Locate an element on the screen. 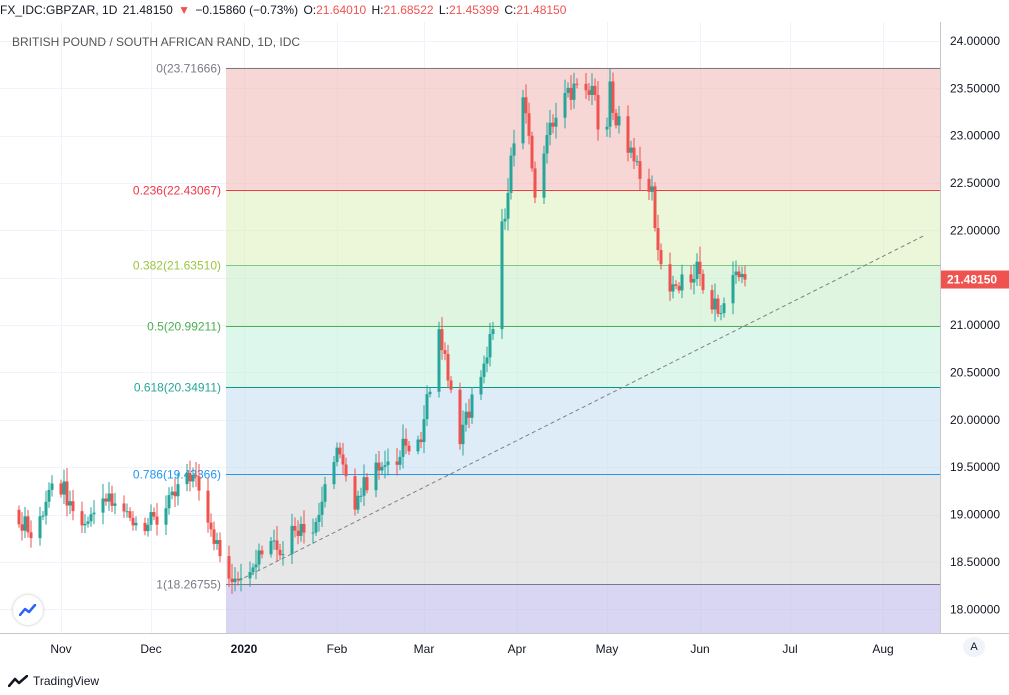  price-tick-label: 24.00000 is located at coordinates (975, 41).